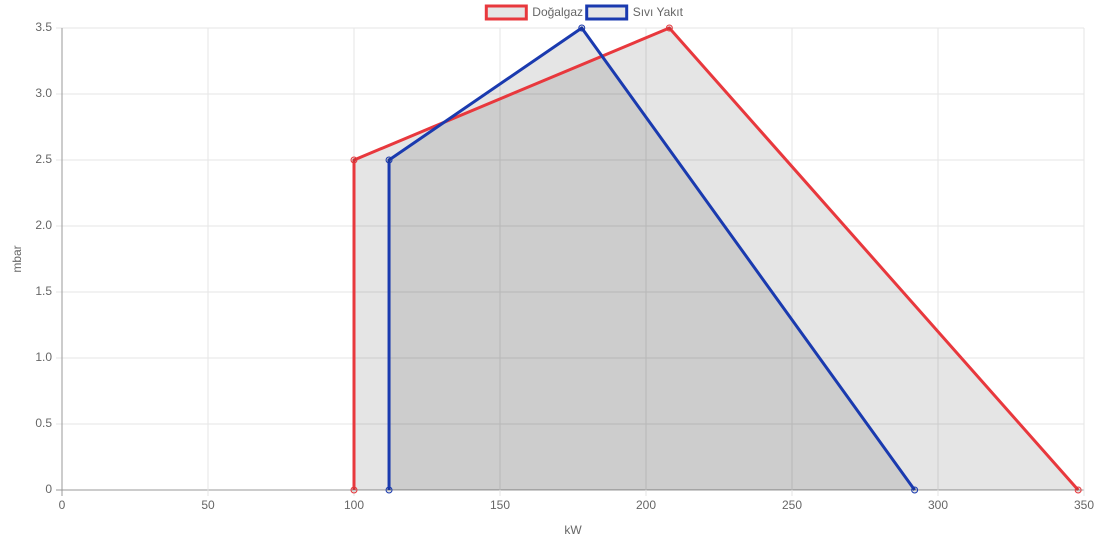 The height and width of the screenshot is (548, 1110). I want to click on legend-label: Doğalgaz, so click(557, 12).